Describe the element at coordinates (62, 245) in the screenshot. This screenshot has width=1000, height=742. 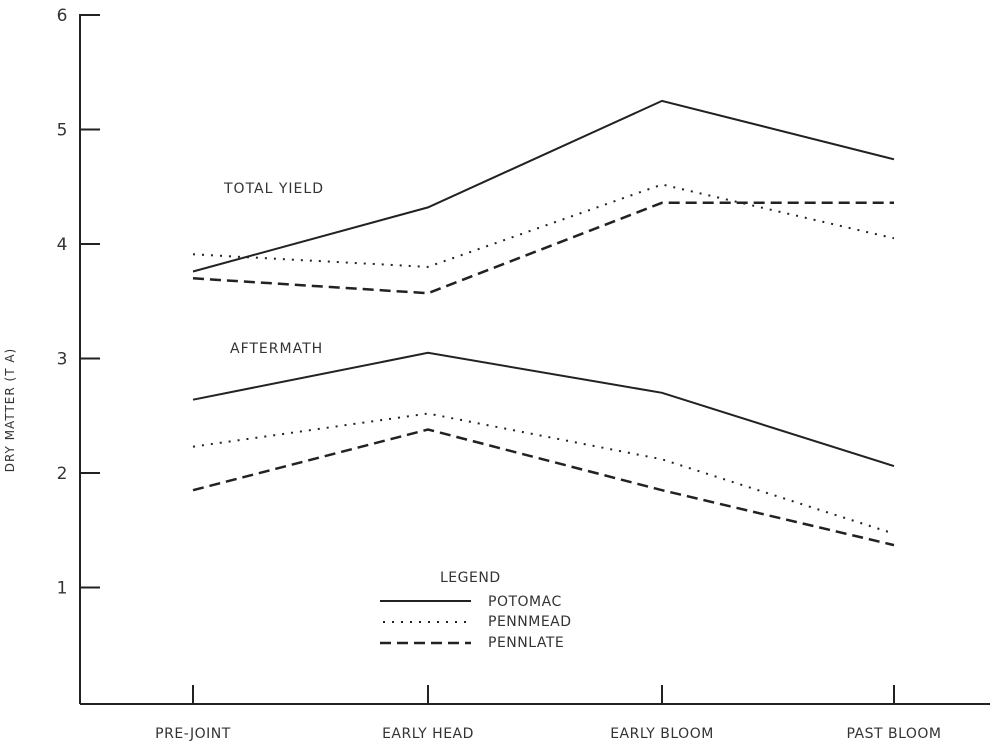
I see `y-tick-label-4: 4` at that location.